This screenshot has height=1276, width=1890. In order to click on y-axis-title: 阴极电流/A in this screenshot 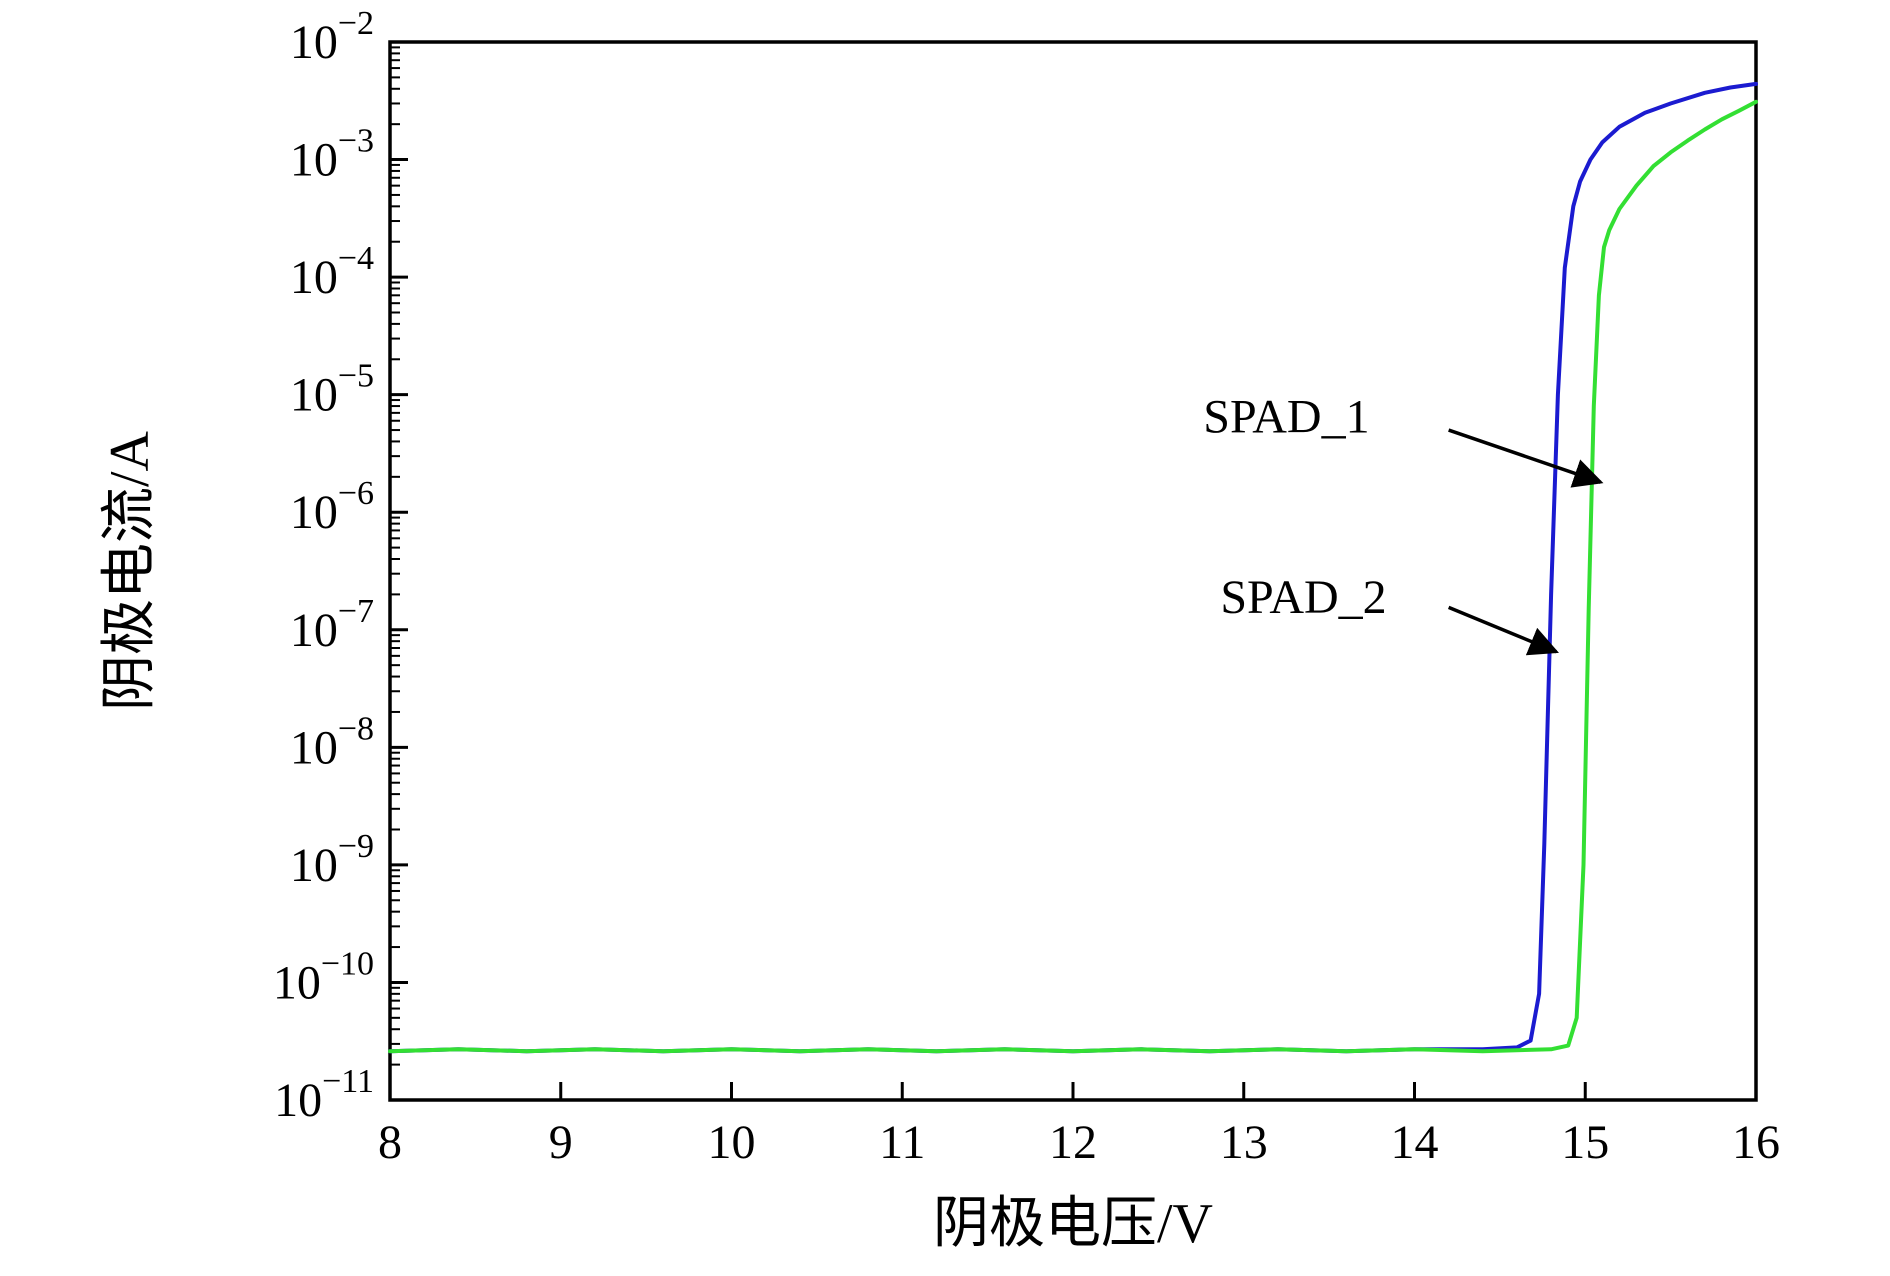, I will do `click(130, 570)`.